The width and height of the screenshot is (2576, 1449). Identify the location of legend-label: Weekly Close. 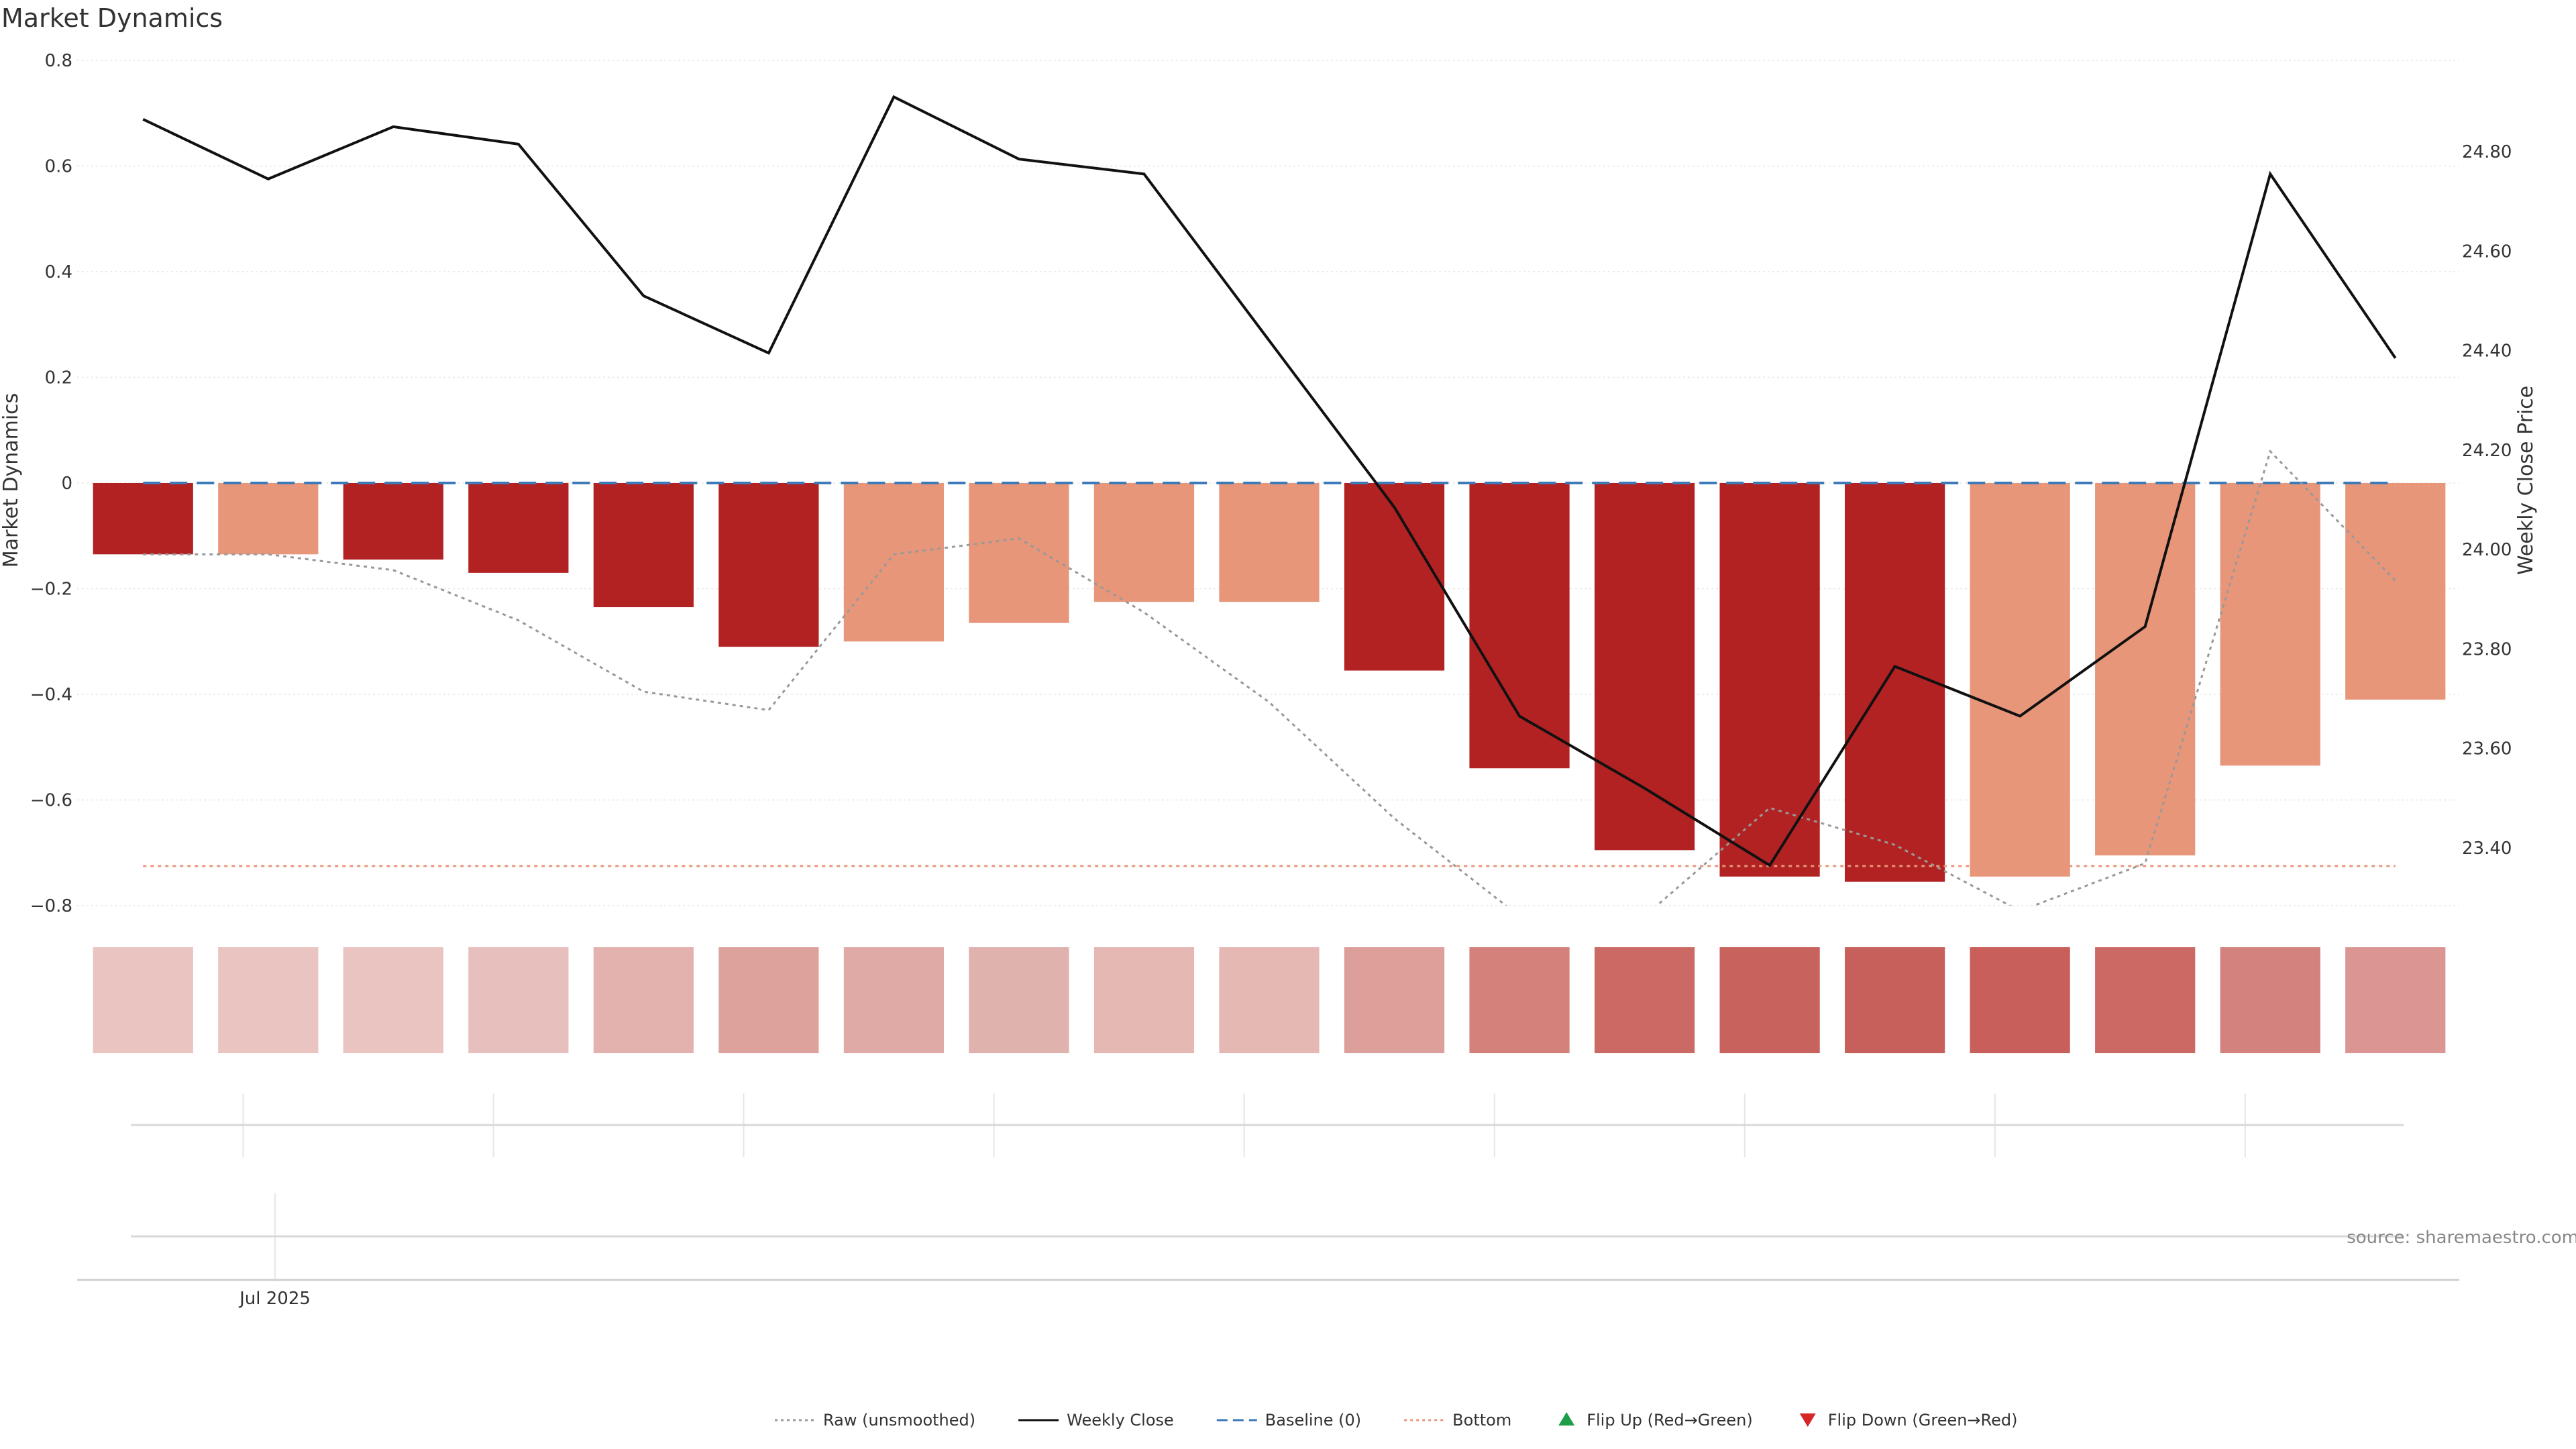
(1120, 1420).